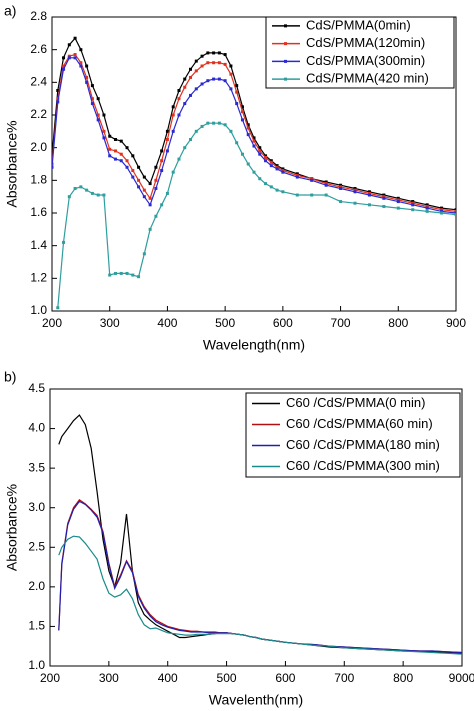  I want to click on y-tick-label: 1.8, so click(38, 180).